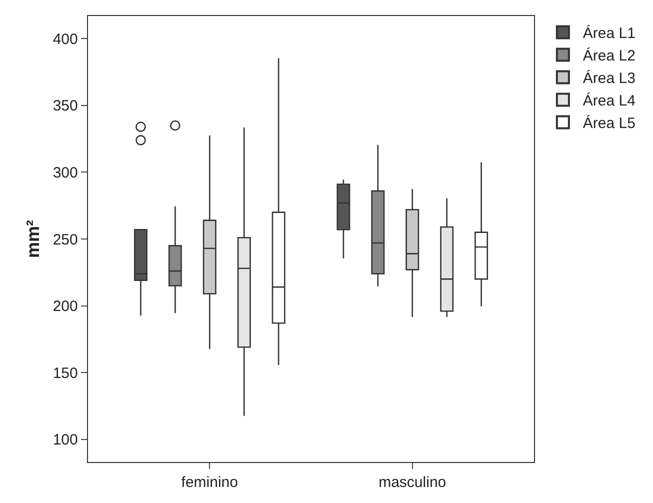 The height and width of the screenshot is (503, 653). I want to click on y-tick-label: 300, so click(65, 173).